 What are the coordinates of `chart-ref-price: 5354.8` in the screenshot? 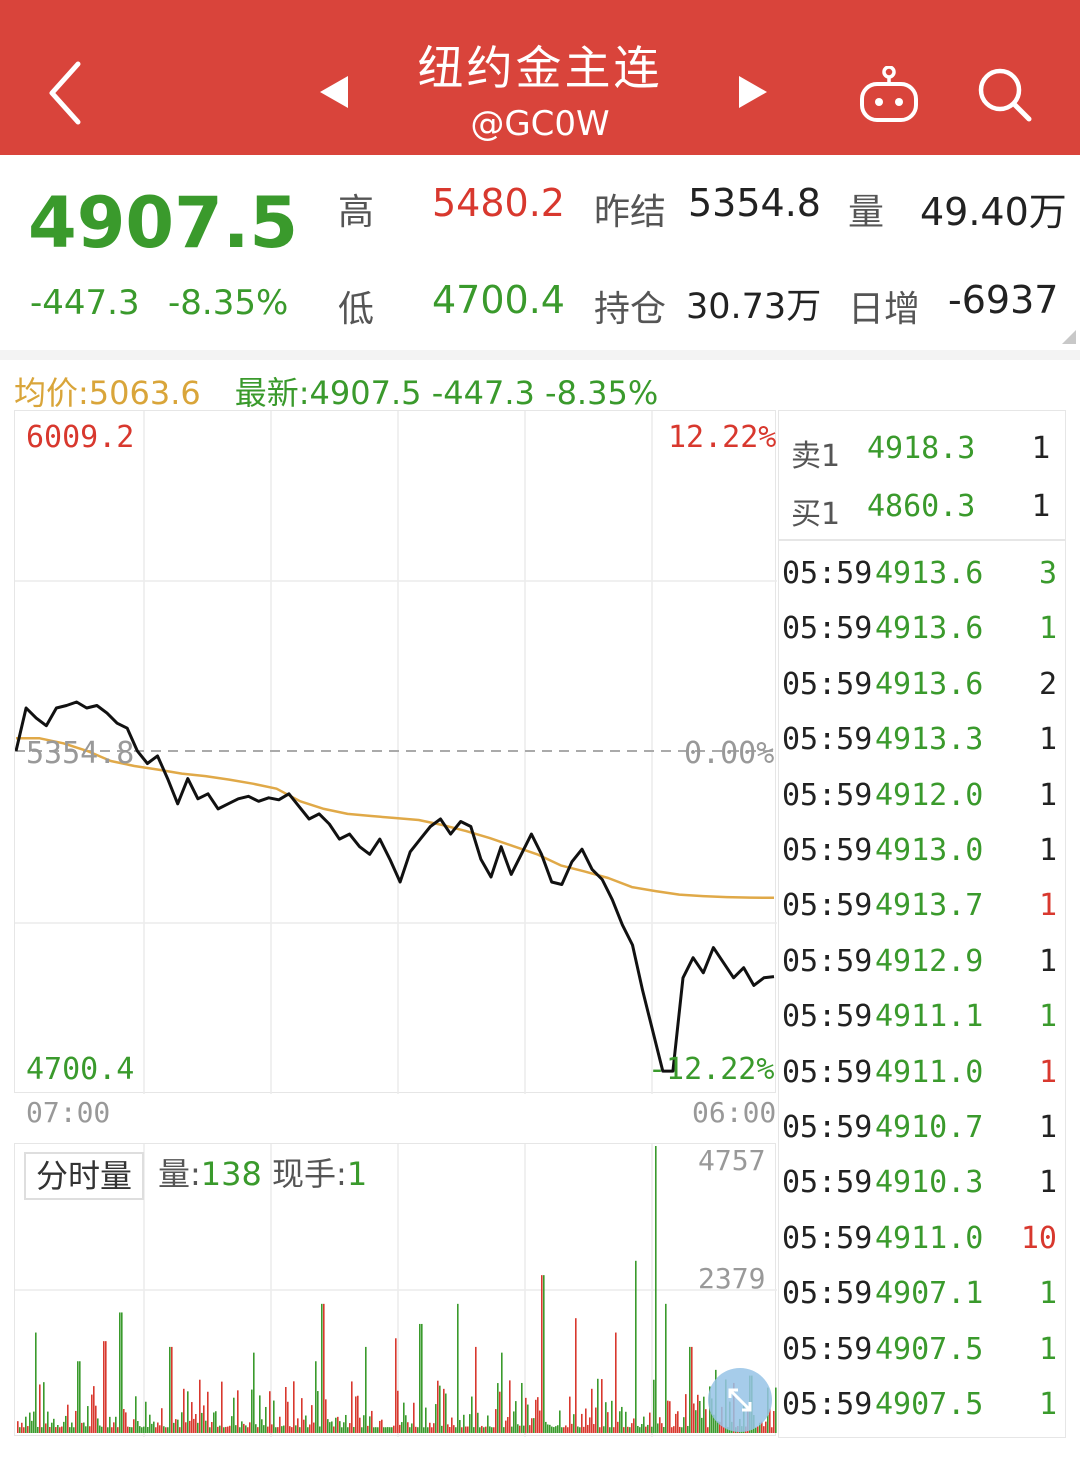 It's located at (80, 753).